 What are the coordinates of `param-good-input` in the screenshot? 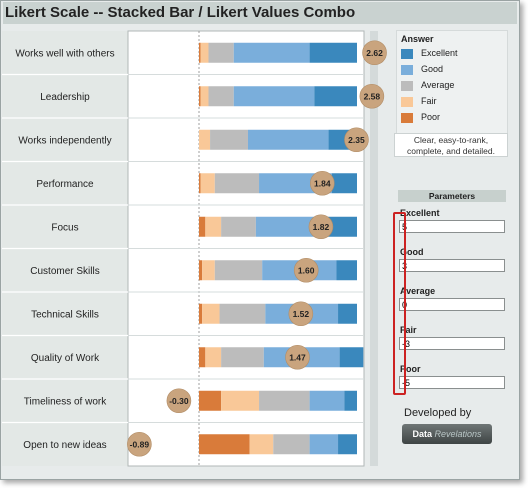 It's located at (452, 265).